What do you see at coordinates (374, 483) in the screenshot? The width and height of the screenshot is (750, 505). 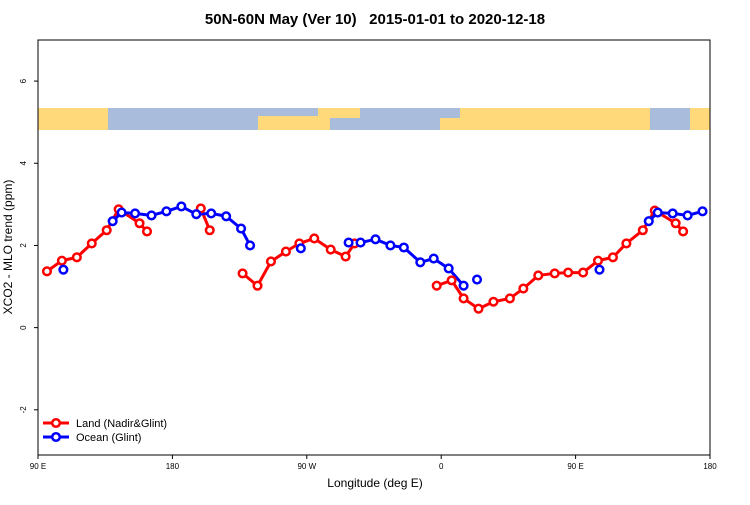 I see `x-axis-label: Longitude (deg E)` at bounding box center [374, 483].